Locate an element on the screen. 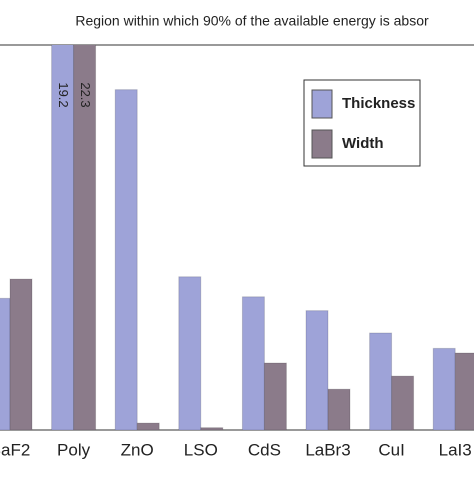  x-tick-label: BaF2 is located at coordinates (15, 449).